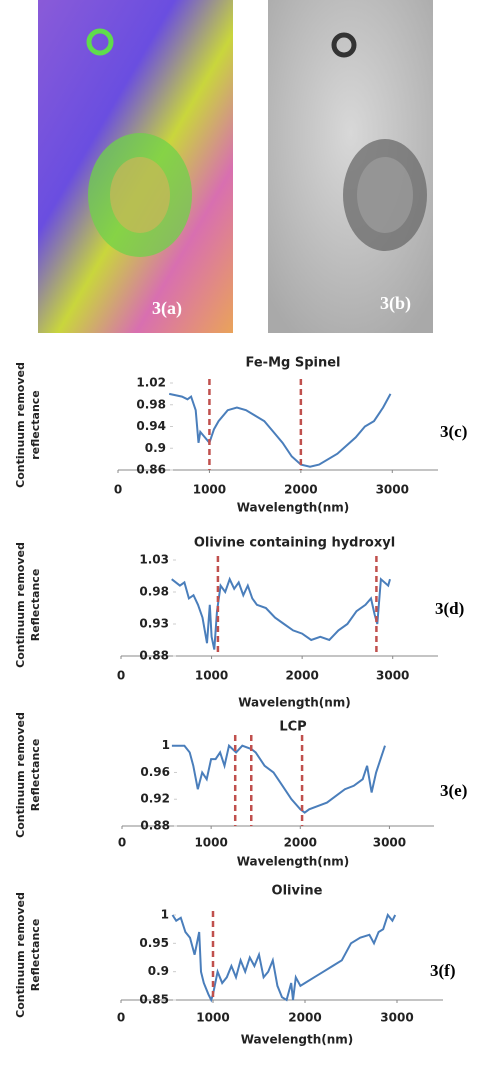  What do you see at coordinates (154, 624) in the screenshot?
I see `y-tick-label: 0.93` at bounding box center [154, 624].